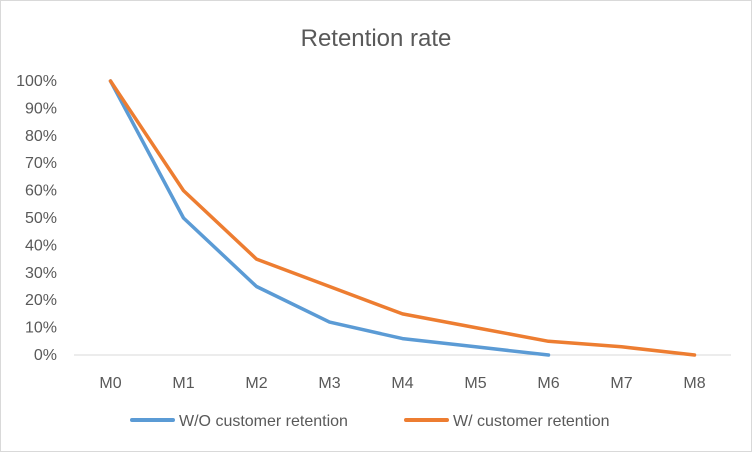  Describe the element at coordinates (41, 300) in the screenshot. I see `y-tick-label: 20%` at that location.